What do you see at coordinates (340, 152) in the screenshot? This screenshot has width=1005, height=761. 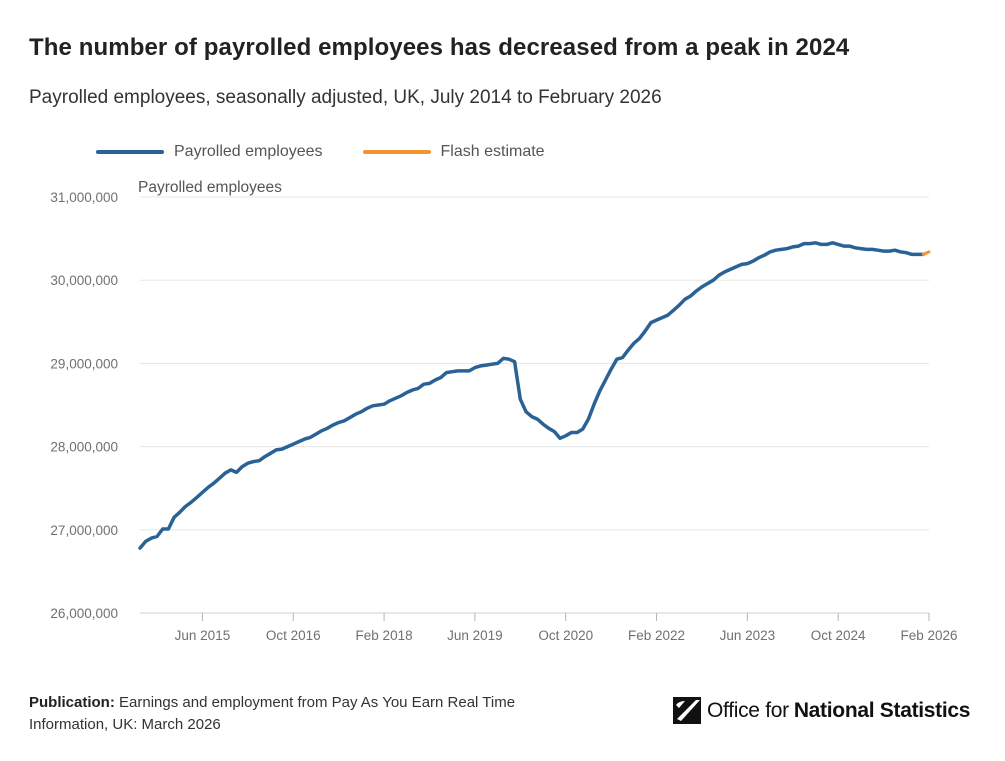 I see `legend: Payrolled employees Flash estimate` at bounding box center [340, 152].